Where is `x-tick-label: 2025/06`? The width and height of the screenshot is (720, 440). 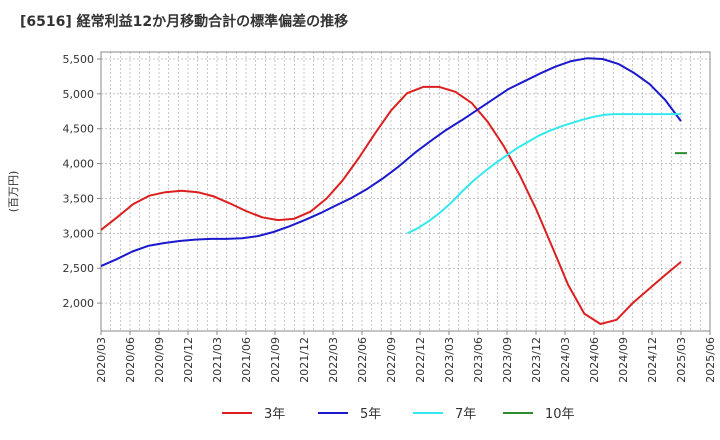
x-tick-label: 2025/06 is located at coordinates (710, 360).